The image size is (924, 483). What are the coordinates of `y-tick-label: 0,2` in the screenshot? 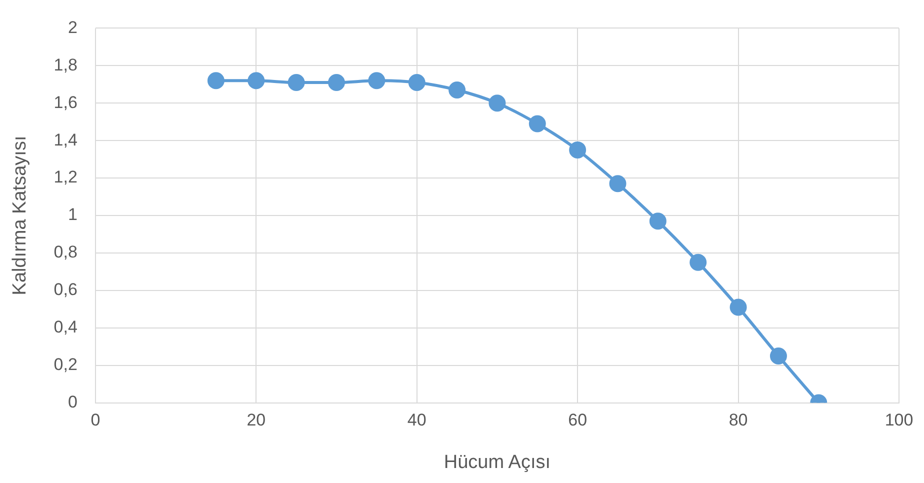 It's located at (66, 364).